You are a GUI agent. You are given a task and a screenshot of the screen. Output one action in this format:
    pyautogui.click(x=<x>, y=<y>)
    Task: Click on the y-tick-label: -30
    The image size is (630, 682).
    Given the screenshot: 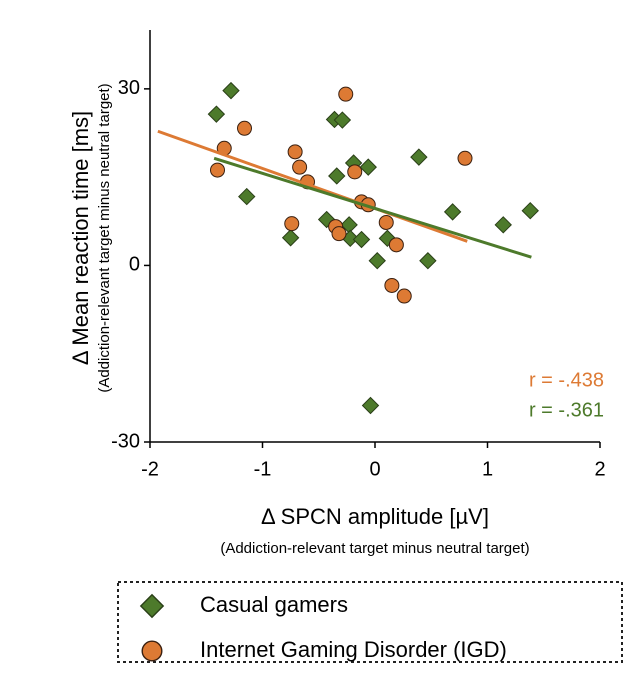 What is the action you would take?
    pyautogui.click(x=125, y=441)
    